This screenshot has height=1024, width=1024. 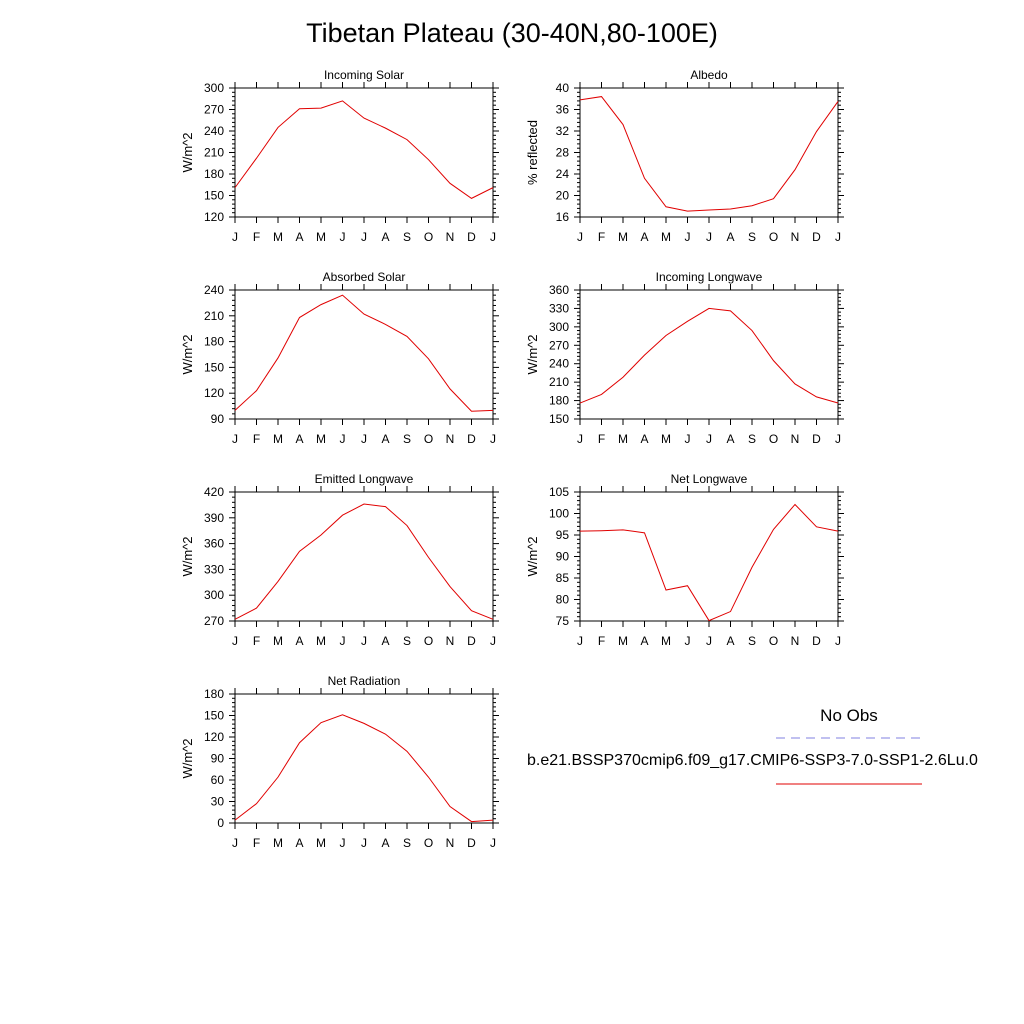 I want to click on y-tick-label: 95, so click(x=563, y=535).